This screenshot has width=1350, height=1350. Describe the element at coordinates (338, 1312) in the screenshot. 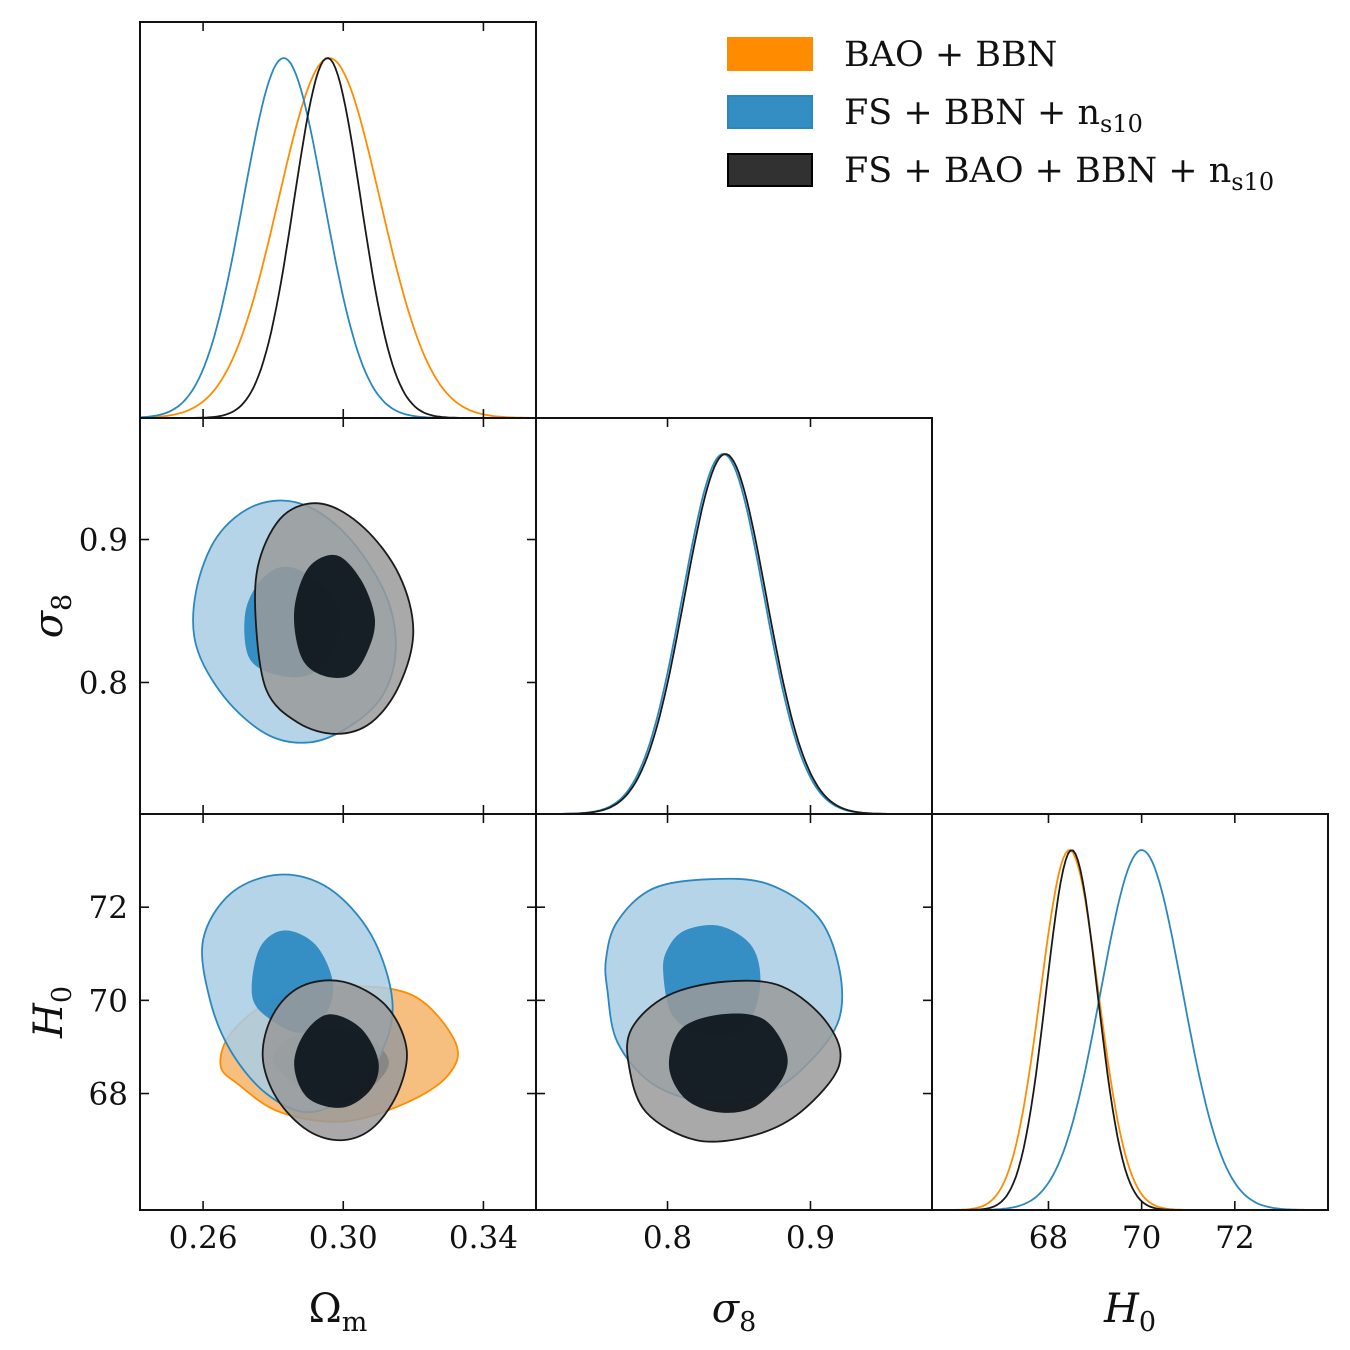

I see `xaxis-title-Om: Ωm` at that location.